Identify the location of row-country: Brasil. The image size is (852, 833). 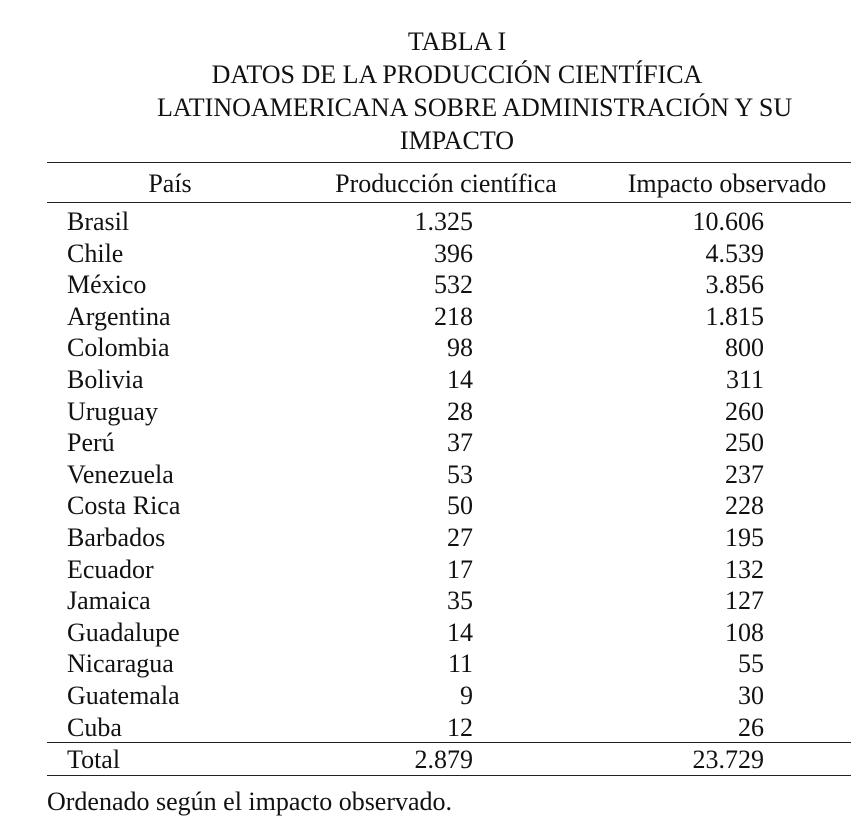
(98, 221).